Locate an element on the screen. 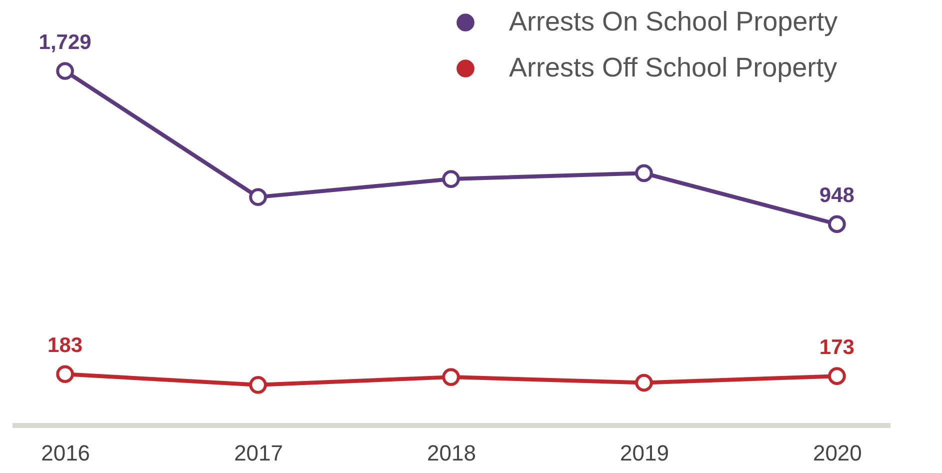  x-tick-label: 2020 is located at coordinates (837, 453).